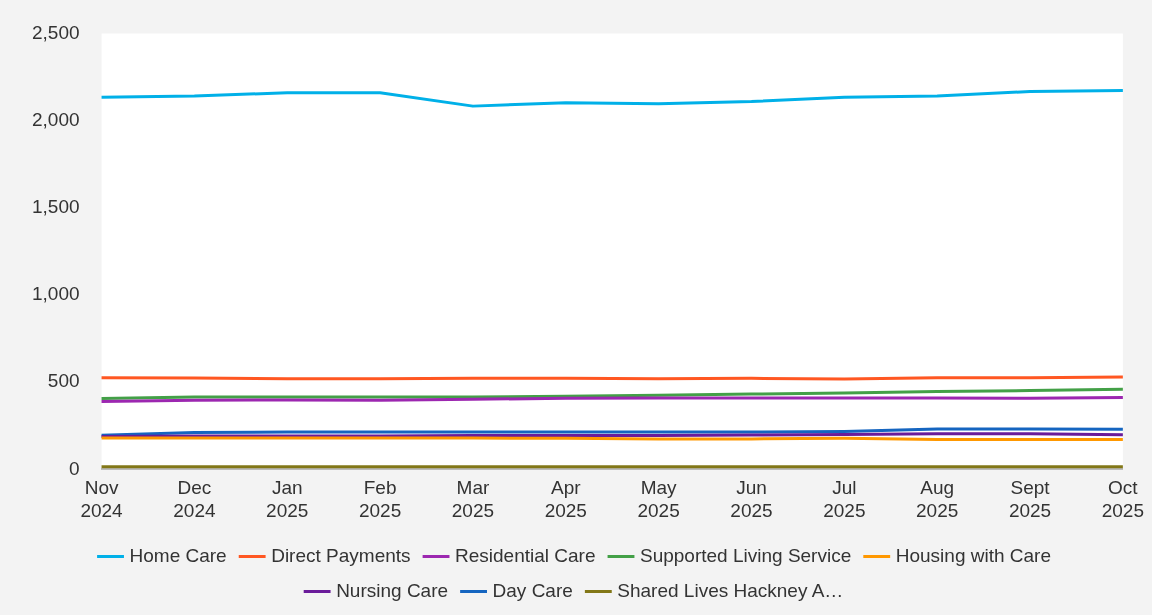 The height and width of the screenshot is (615, 1152). I want to click on y-tick-label: 2,000, so click(56, 119).